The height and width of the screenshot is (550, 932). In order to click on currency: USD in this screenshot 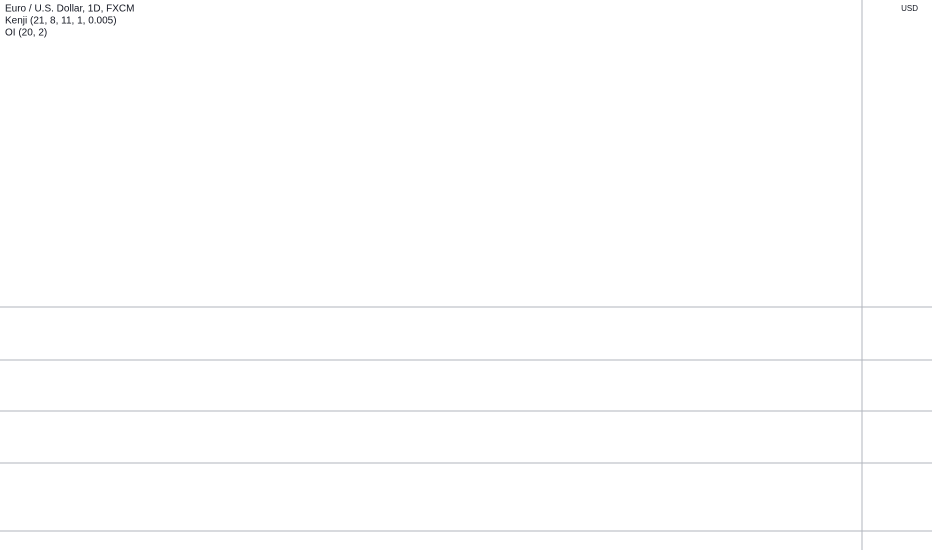, I will do `click(909, 8)`.